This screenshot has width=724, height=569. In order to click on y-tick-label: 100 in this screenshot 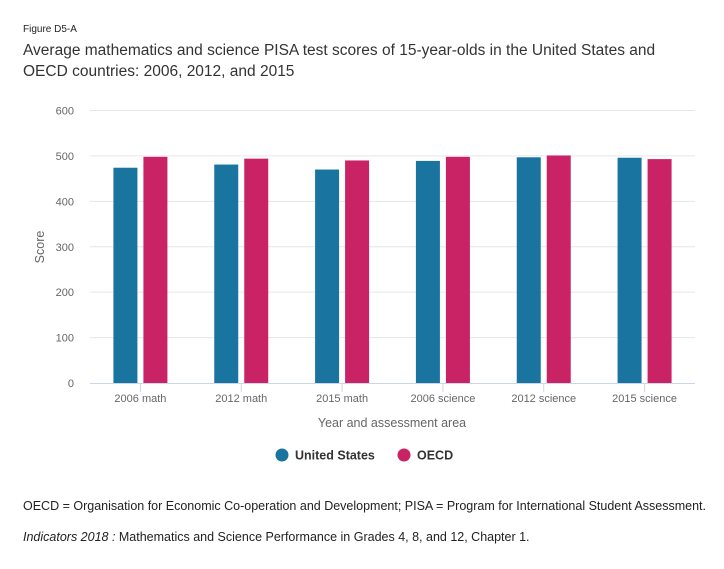, I will do `click(65, 339)`.